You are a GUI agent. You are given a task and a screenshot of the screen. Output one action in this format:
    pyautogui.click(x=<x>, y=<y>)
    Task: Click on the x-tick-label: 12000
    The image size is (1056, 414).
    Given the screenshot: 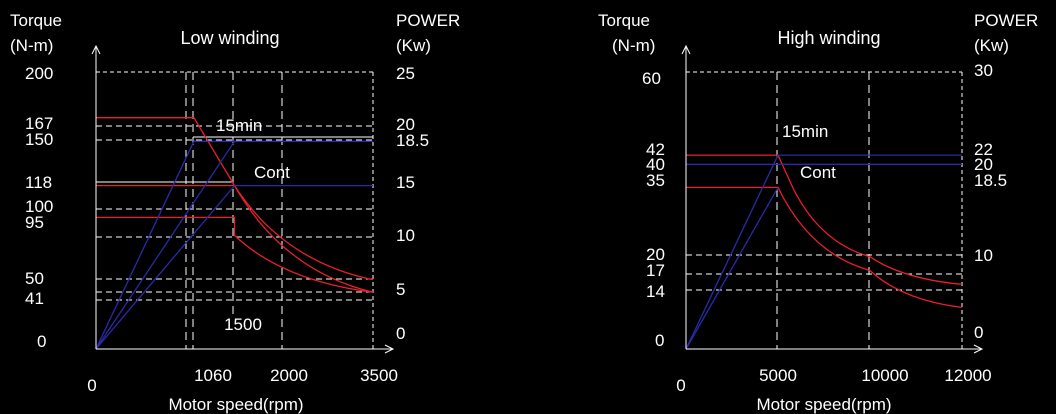 What is the action you would take?
    pyautogui.click(x=967, y=375)
    